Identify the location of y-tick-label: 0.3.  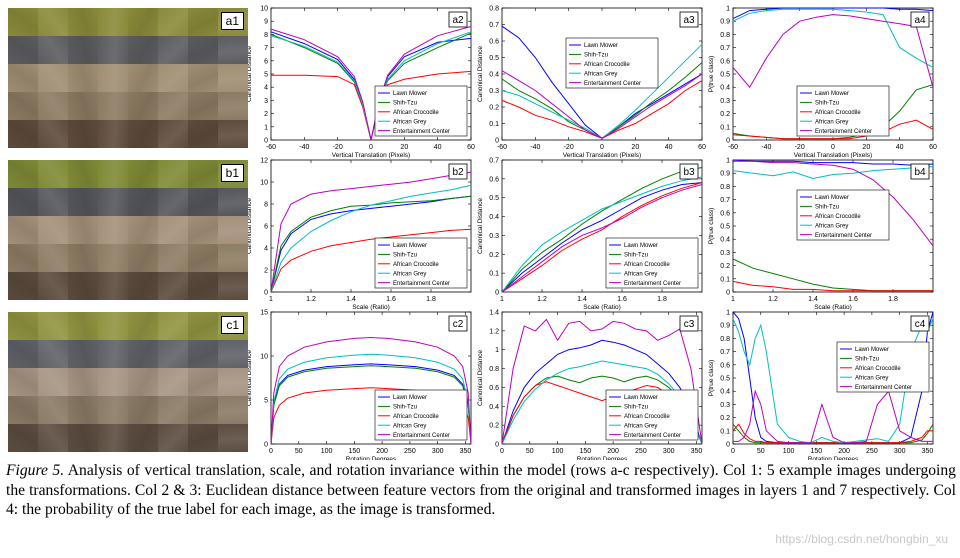
(725, 405).